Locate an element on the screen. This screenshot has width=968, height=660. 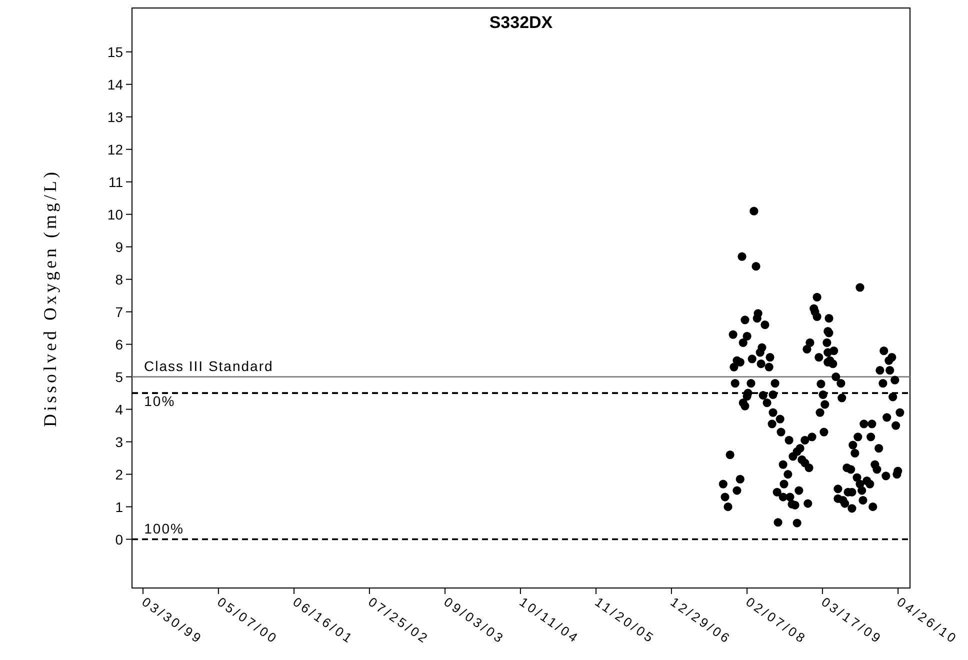
chart-title: S332DX is located at coordinates (521, 22).